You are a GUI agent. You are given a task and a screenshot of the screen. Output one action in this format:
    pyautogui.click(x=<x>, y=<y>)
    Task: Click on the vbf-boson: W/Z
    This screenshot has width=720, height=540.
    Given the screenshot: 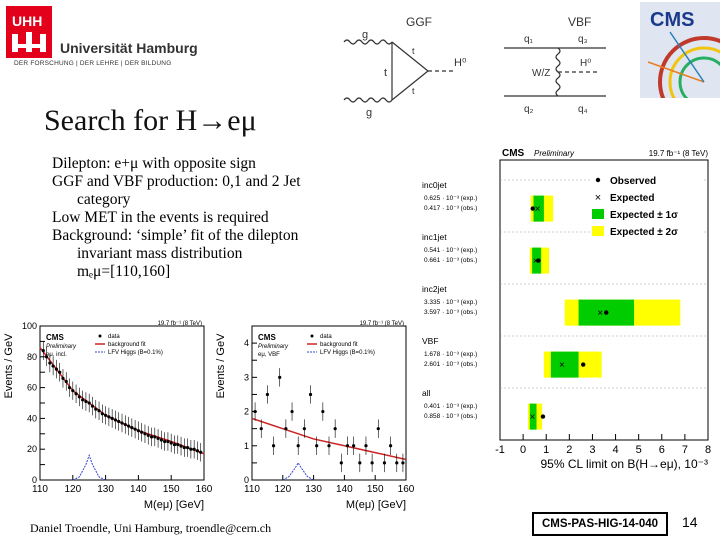 What is the action you would take?
    pyautogui.click(x=541, y=73)
    